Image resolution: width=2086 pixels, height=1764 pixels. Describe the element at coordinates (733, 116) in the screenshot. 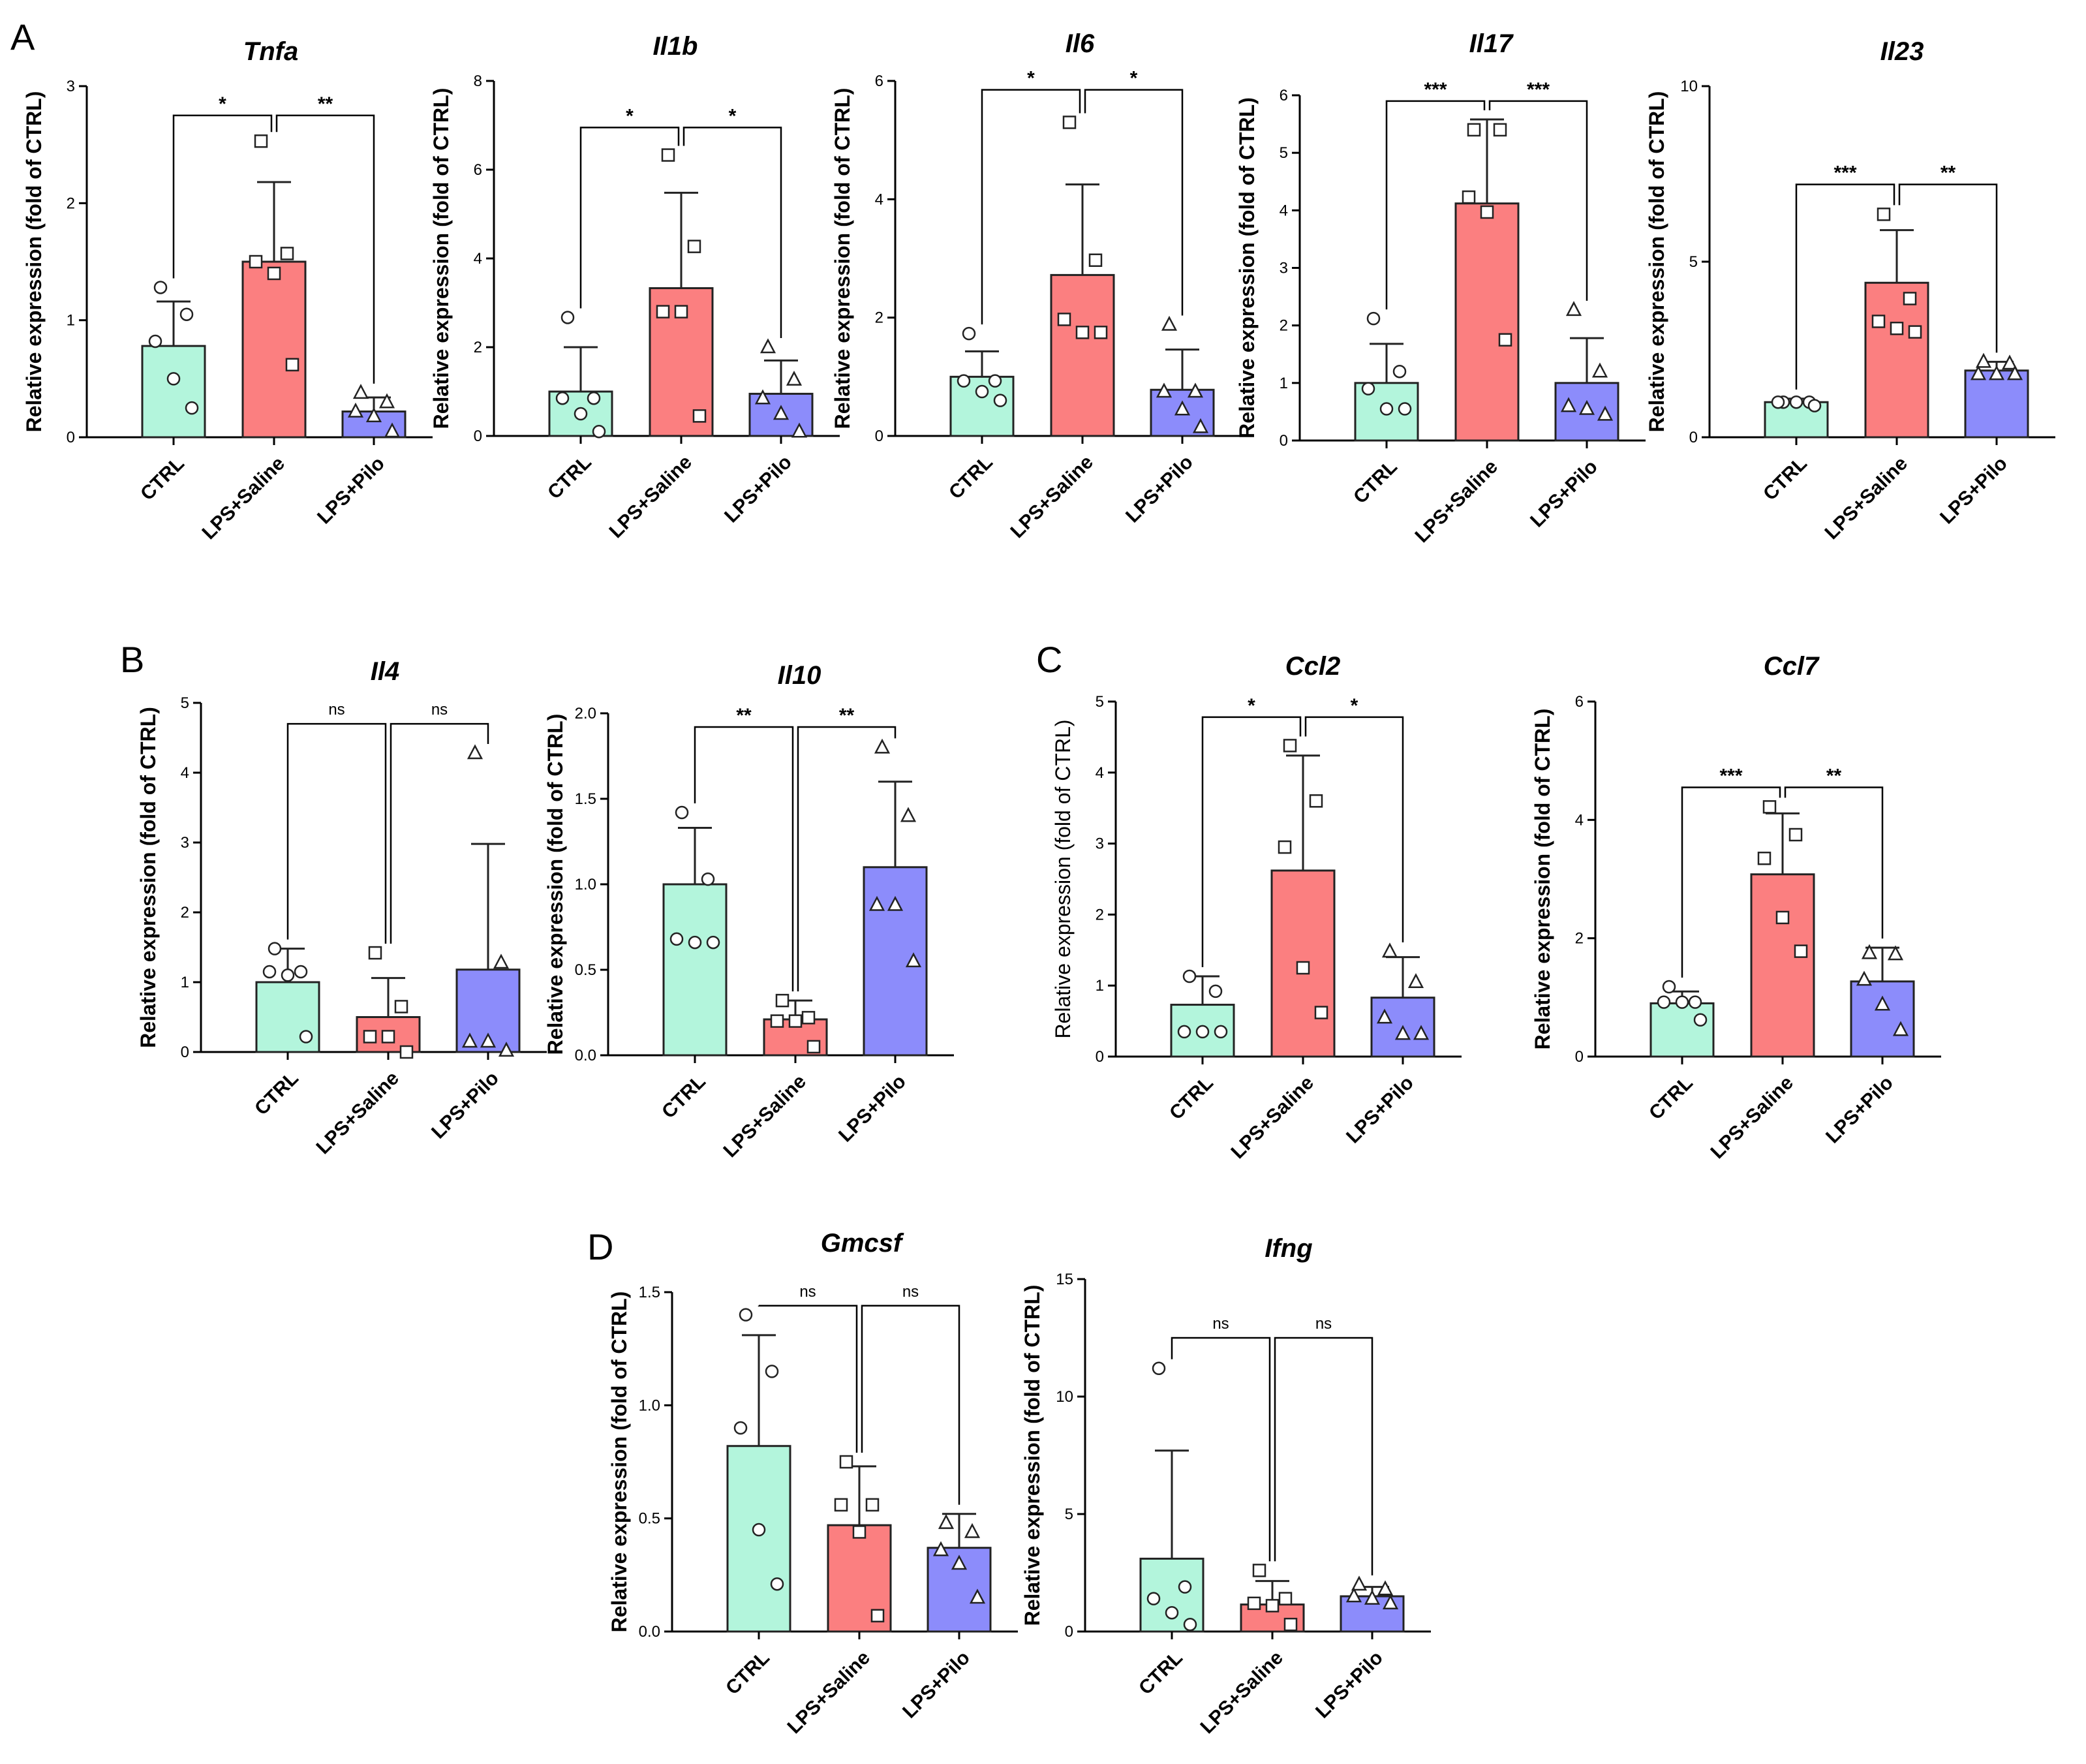

I see `significance-label: *` at that location.